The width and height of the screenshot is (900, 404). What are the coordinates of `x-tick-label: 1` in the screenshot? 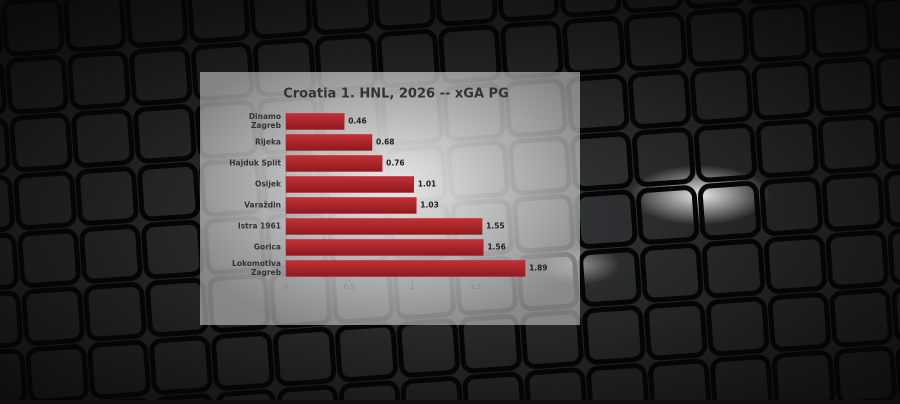 It's located at (412, 287).